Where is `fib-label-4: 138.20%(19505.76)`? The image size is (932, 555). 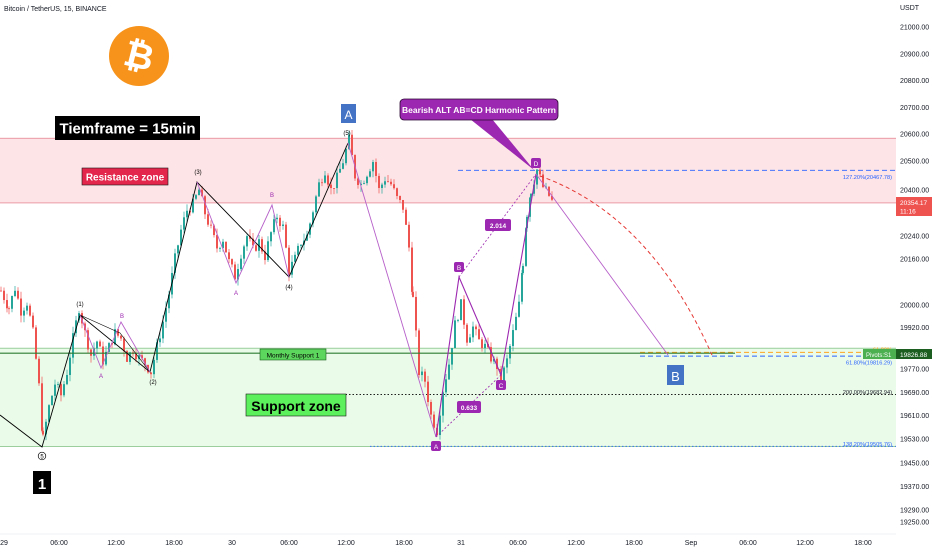
fib-label-4: 138.20%(19505.76) is located at coordinates (867, 445).